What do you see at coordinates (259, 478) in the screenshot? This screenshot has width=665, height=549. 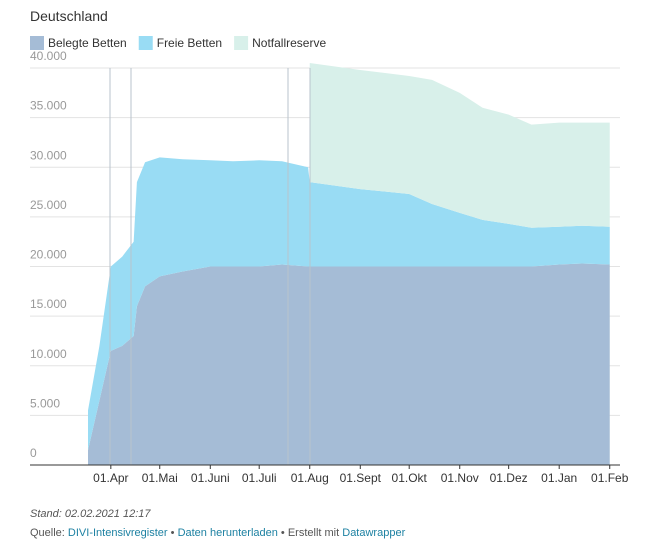 I see `x-tick-label: 01.Juli` at bounding box center [259, 478].